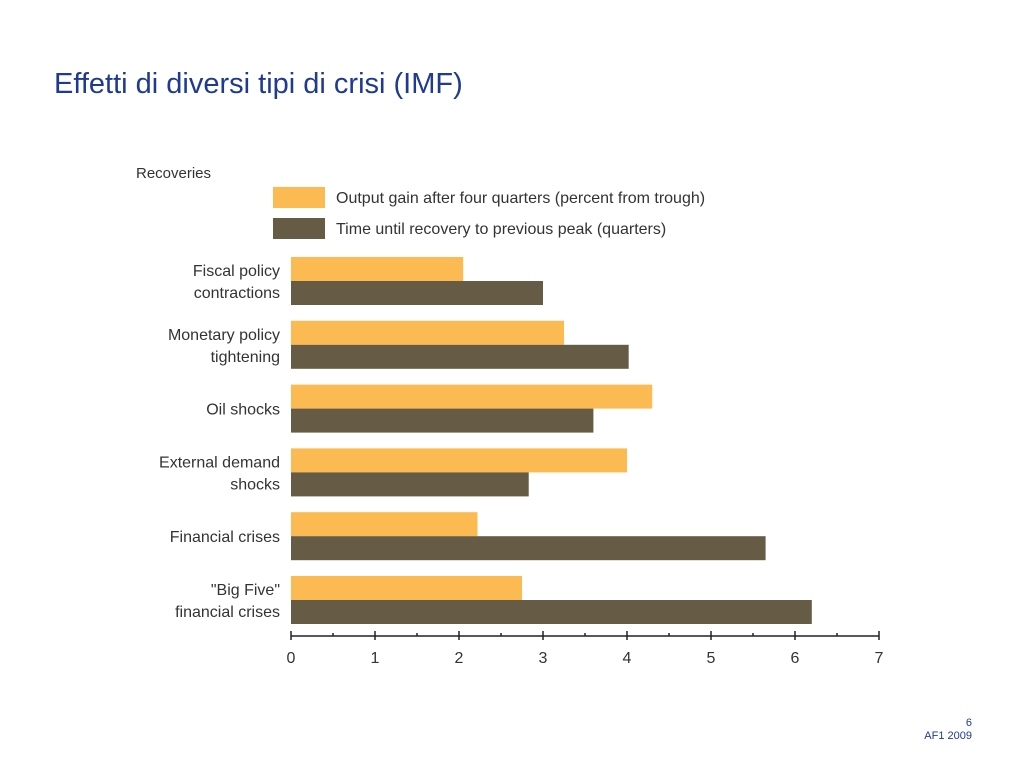 This screenshot has width=1024, height=768. I want to click on page-number: 6, so click(968, 723).